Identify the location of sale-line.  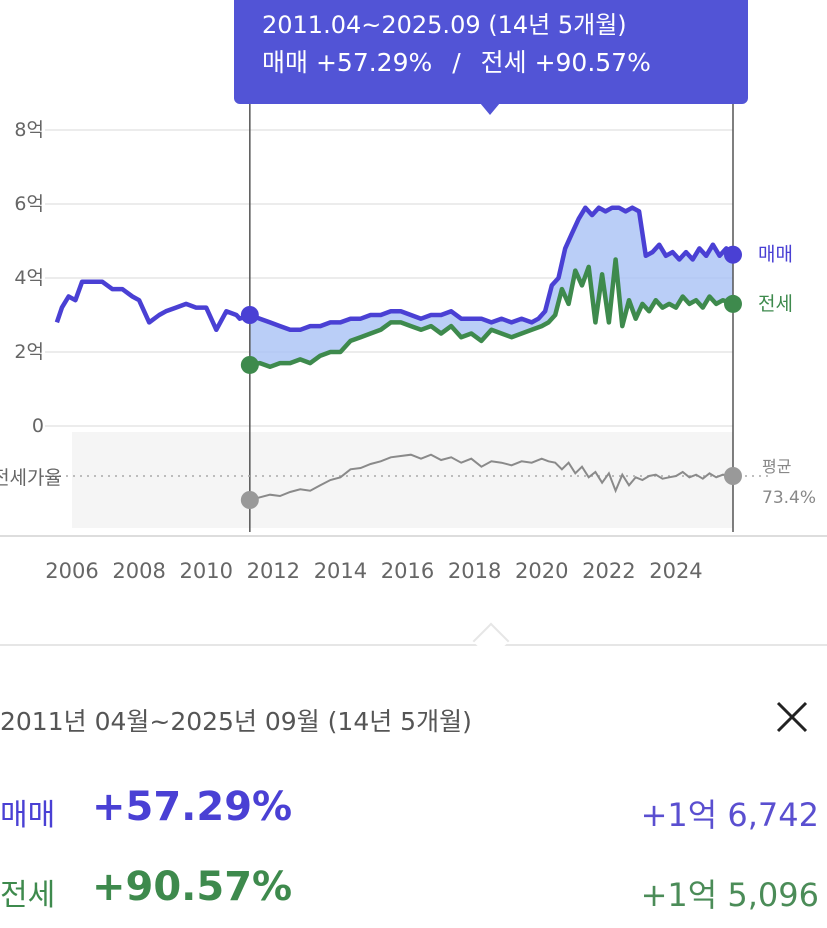
(394, 269).